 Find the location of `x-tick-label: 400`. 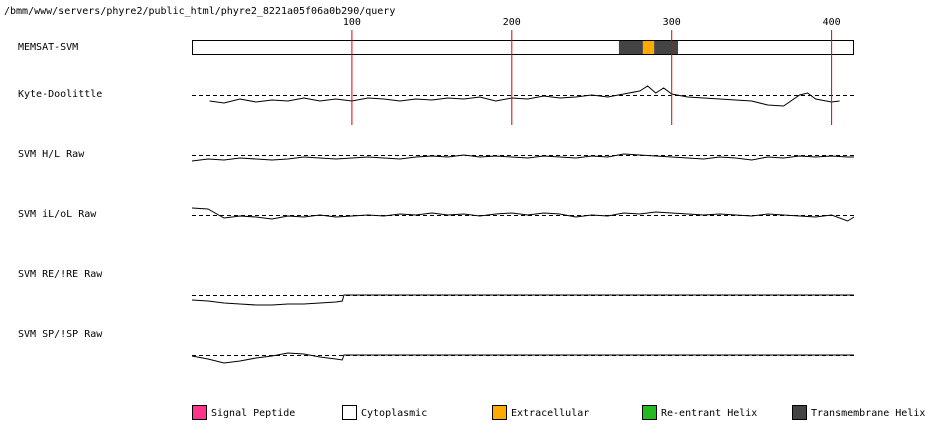

x-tick-label: 400 is located at coordinates (832, 22).